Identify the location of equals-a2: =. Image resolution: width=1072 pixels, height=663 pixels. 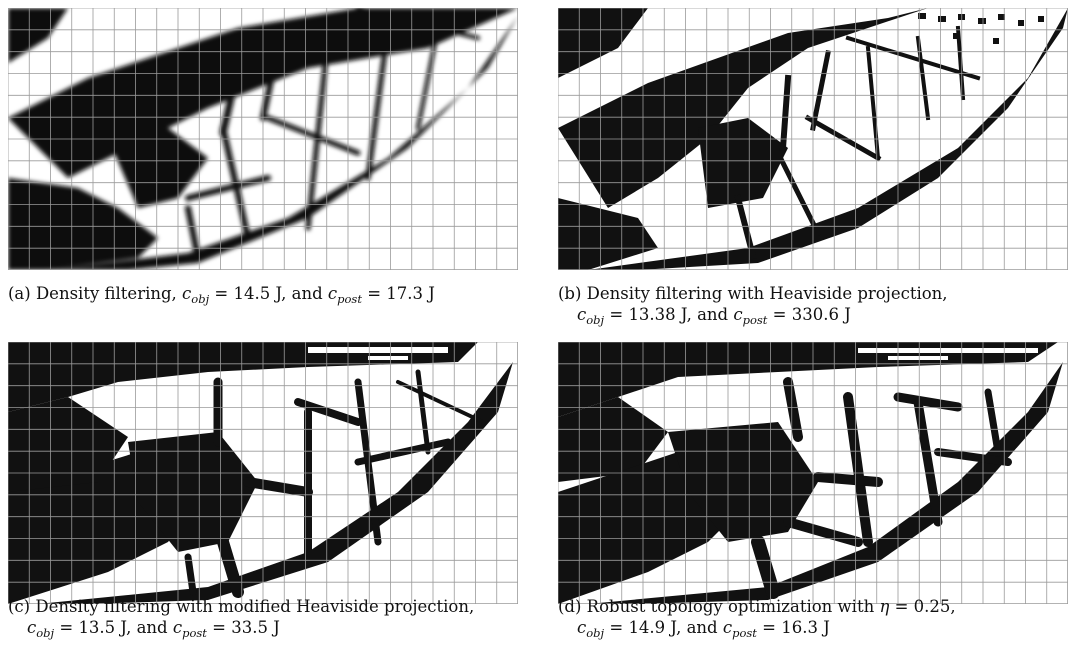
(374, 293).